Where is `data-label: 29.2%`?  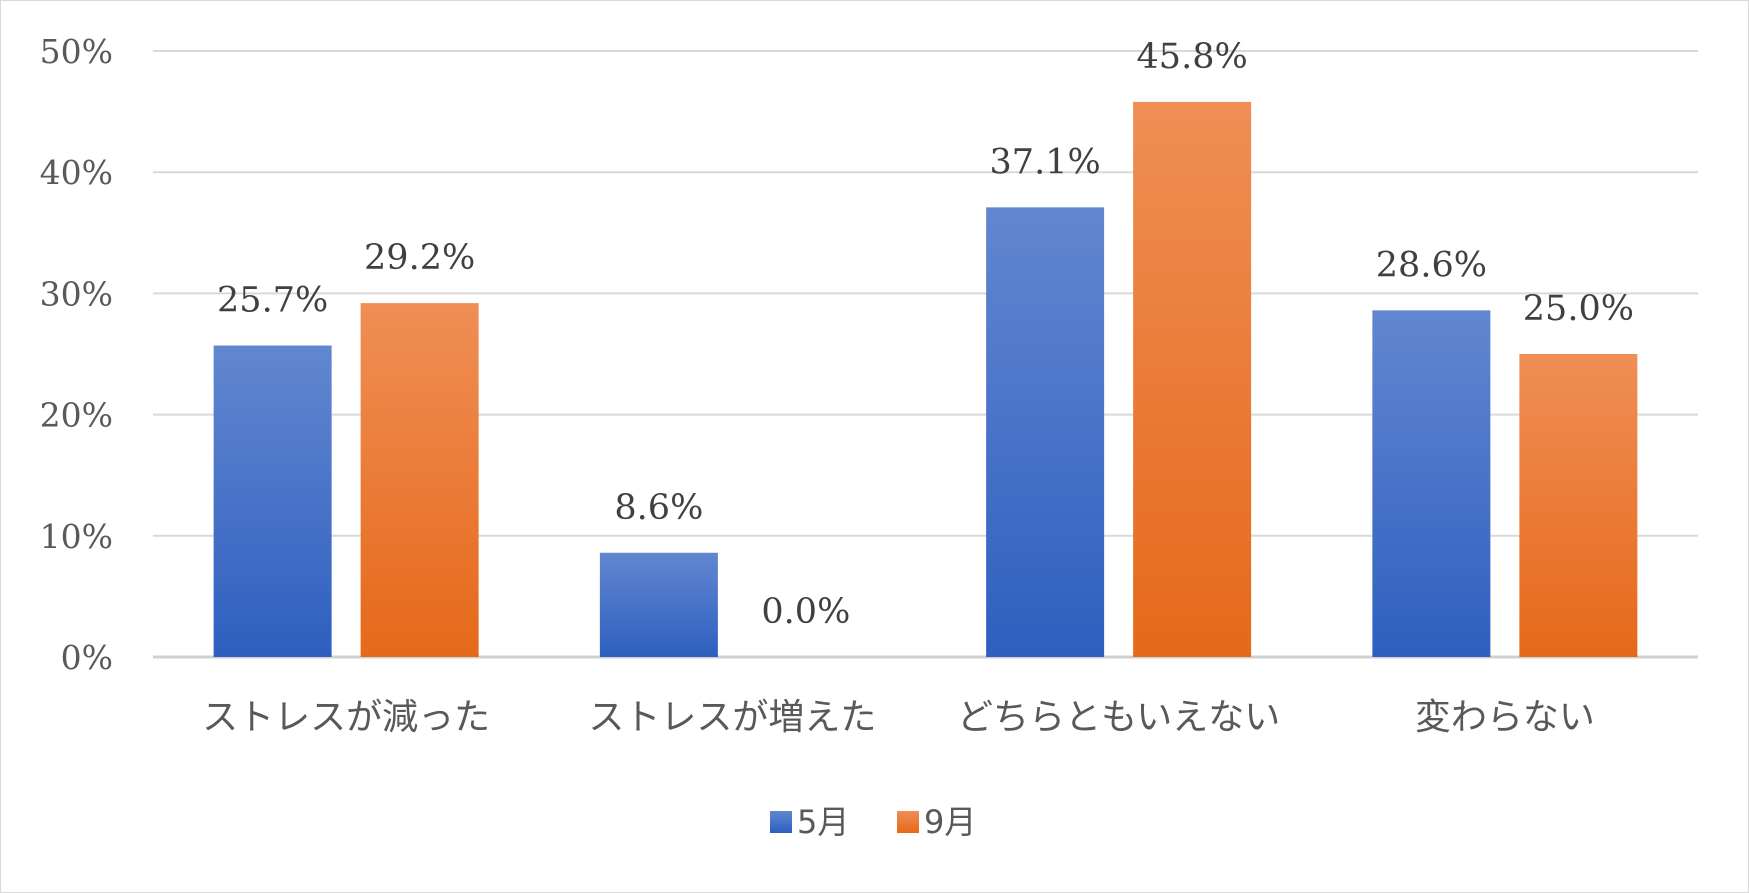 data-label: 29.2% is located at coordinates (419, 258).